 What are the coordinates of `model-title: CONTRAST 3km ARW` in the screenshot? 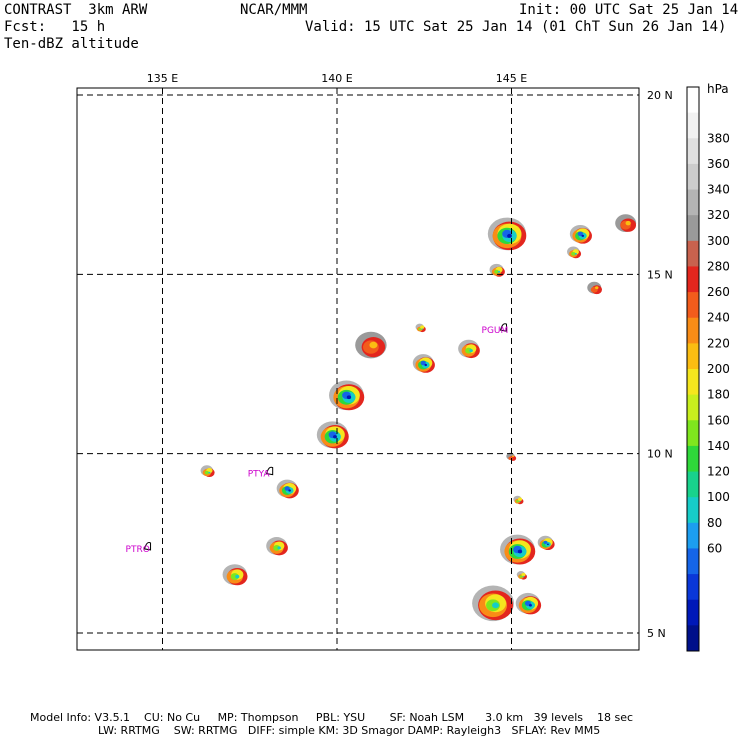 It's located at (76, 10).